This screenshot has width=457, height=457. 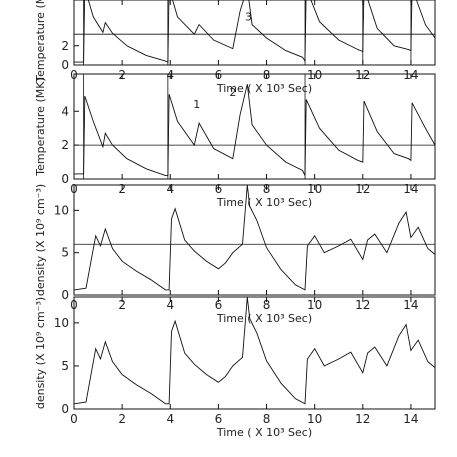 What do you see at coordinates (65, 253) in the screenshot?
I see `chart3-y-tick-label: 5` at bounding box center [65, 253].